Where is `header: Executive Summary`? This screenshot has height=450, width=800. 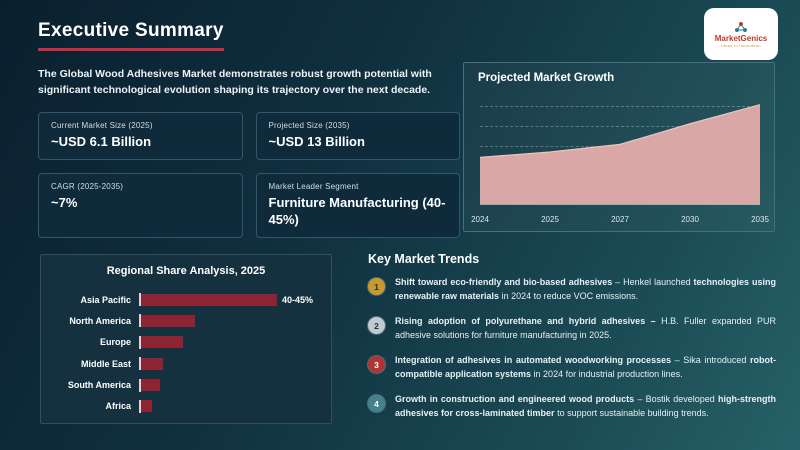 header: Executive Summary is located at coordinates (131, 35).